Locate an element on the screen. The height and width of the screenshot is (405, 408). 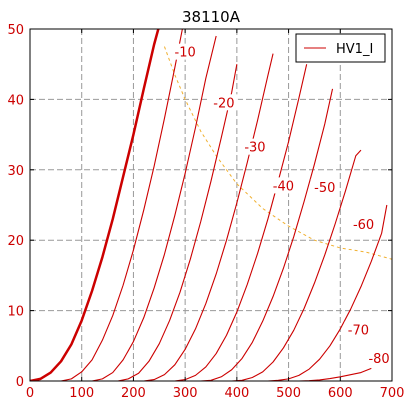
curve-label: -40 is located at coordinates (283, 186).